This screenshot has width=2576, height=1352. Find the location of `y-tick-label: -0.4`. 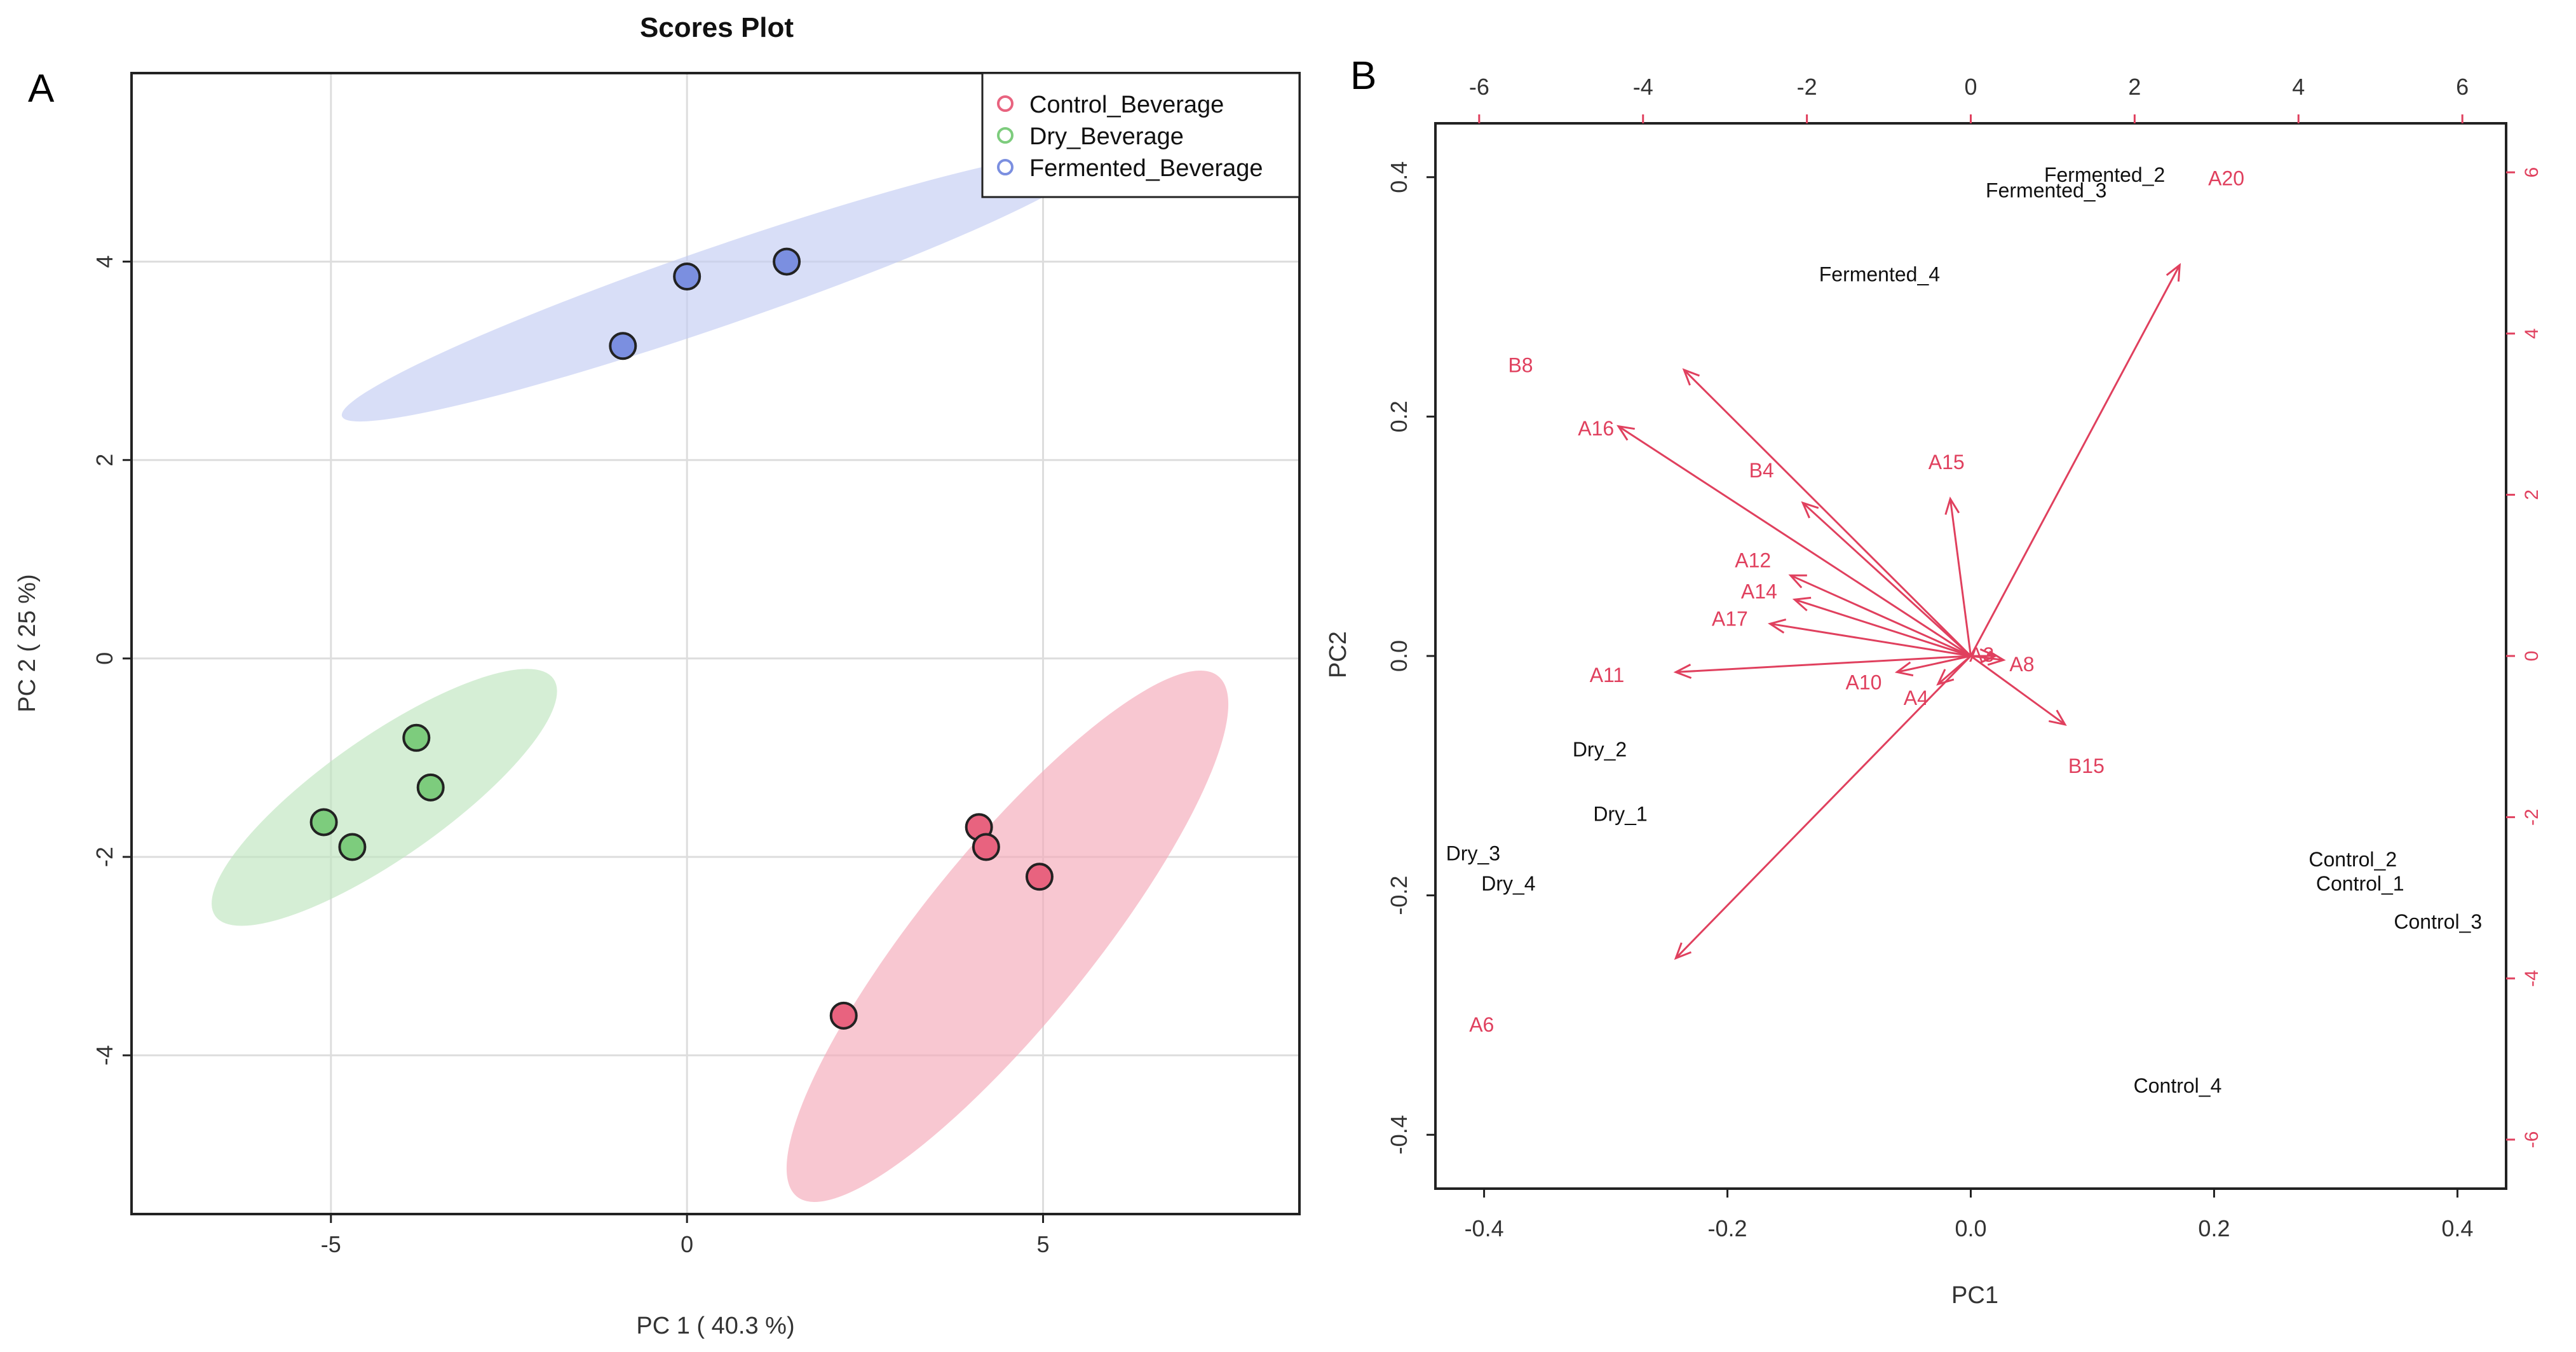

y-tick-label: -0.4 is located at coordinates (1399, 1134).